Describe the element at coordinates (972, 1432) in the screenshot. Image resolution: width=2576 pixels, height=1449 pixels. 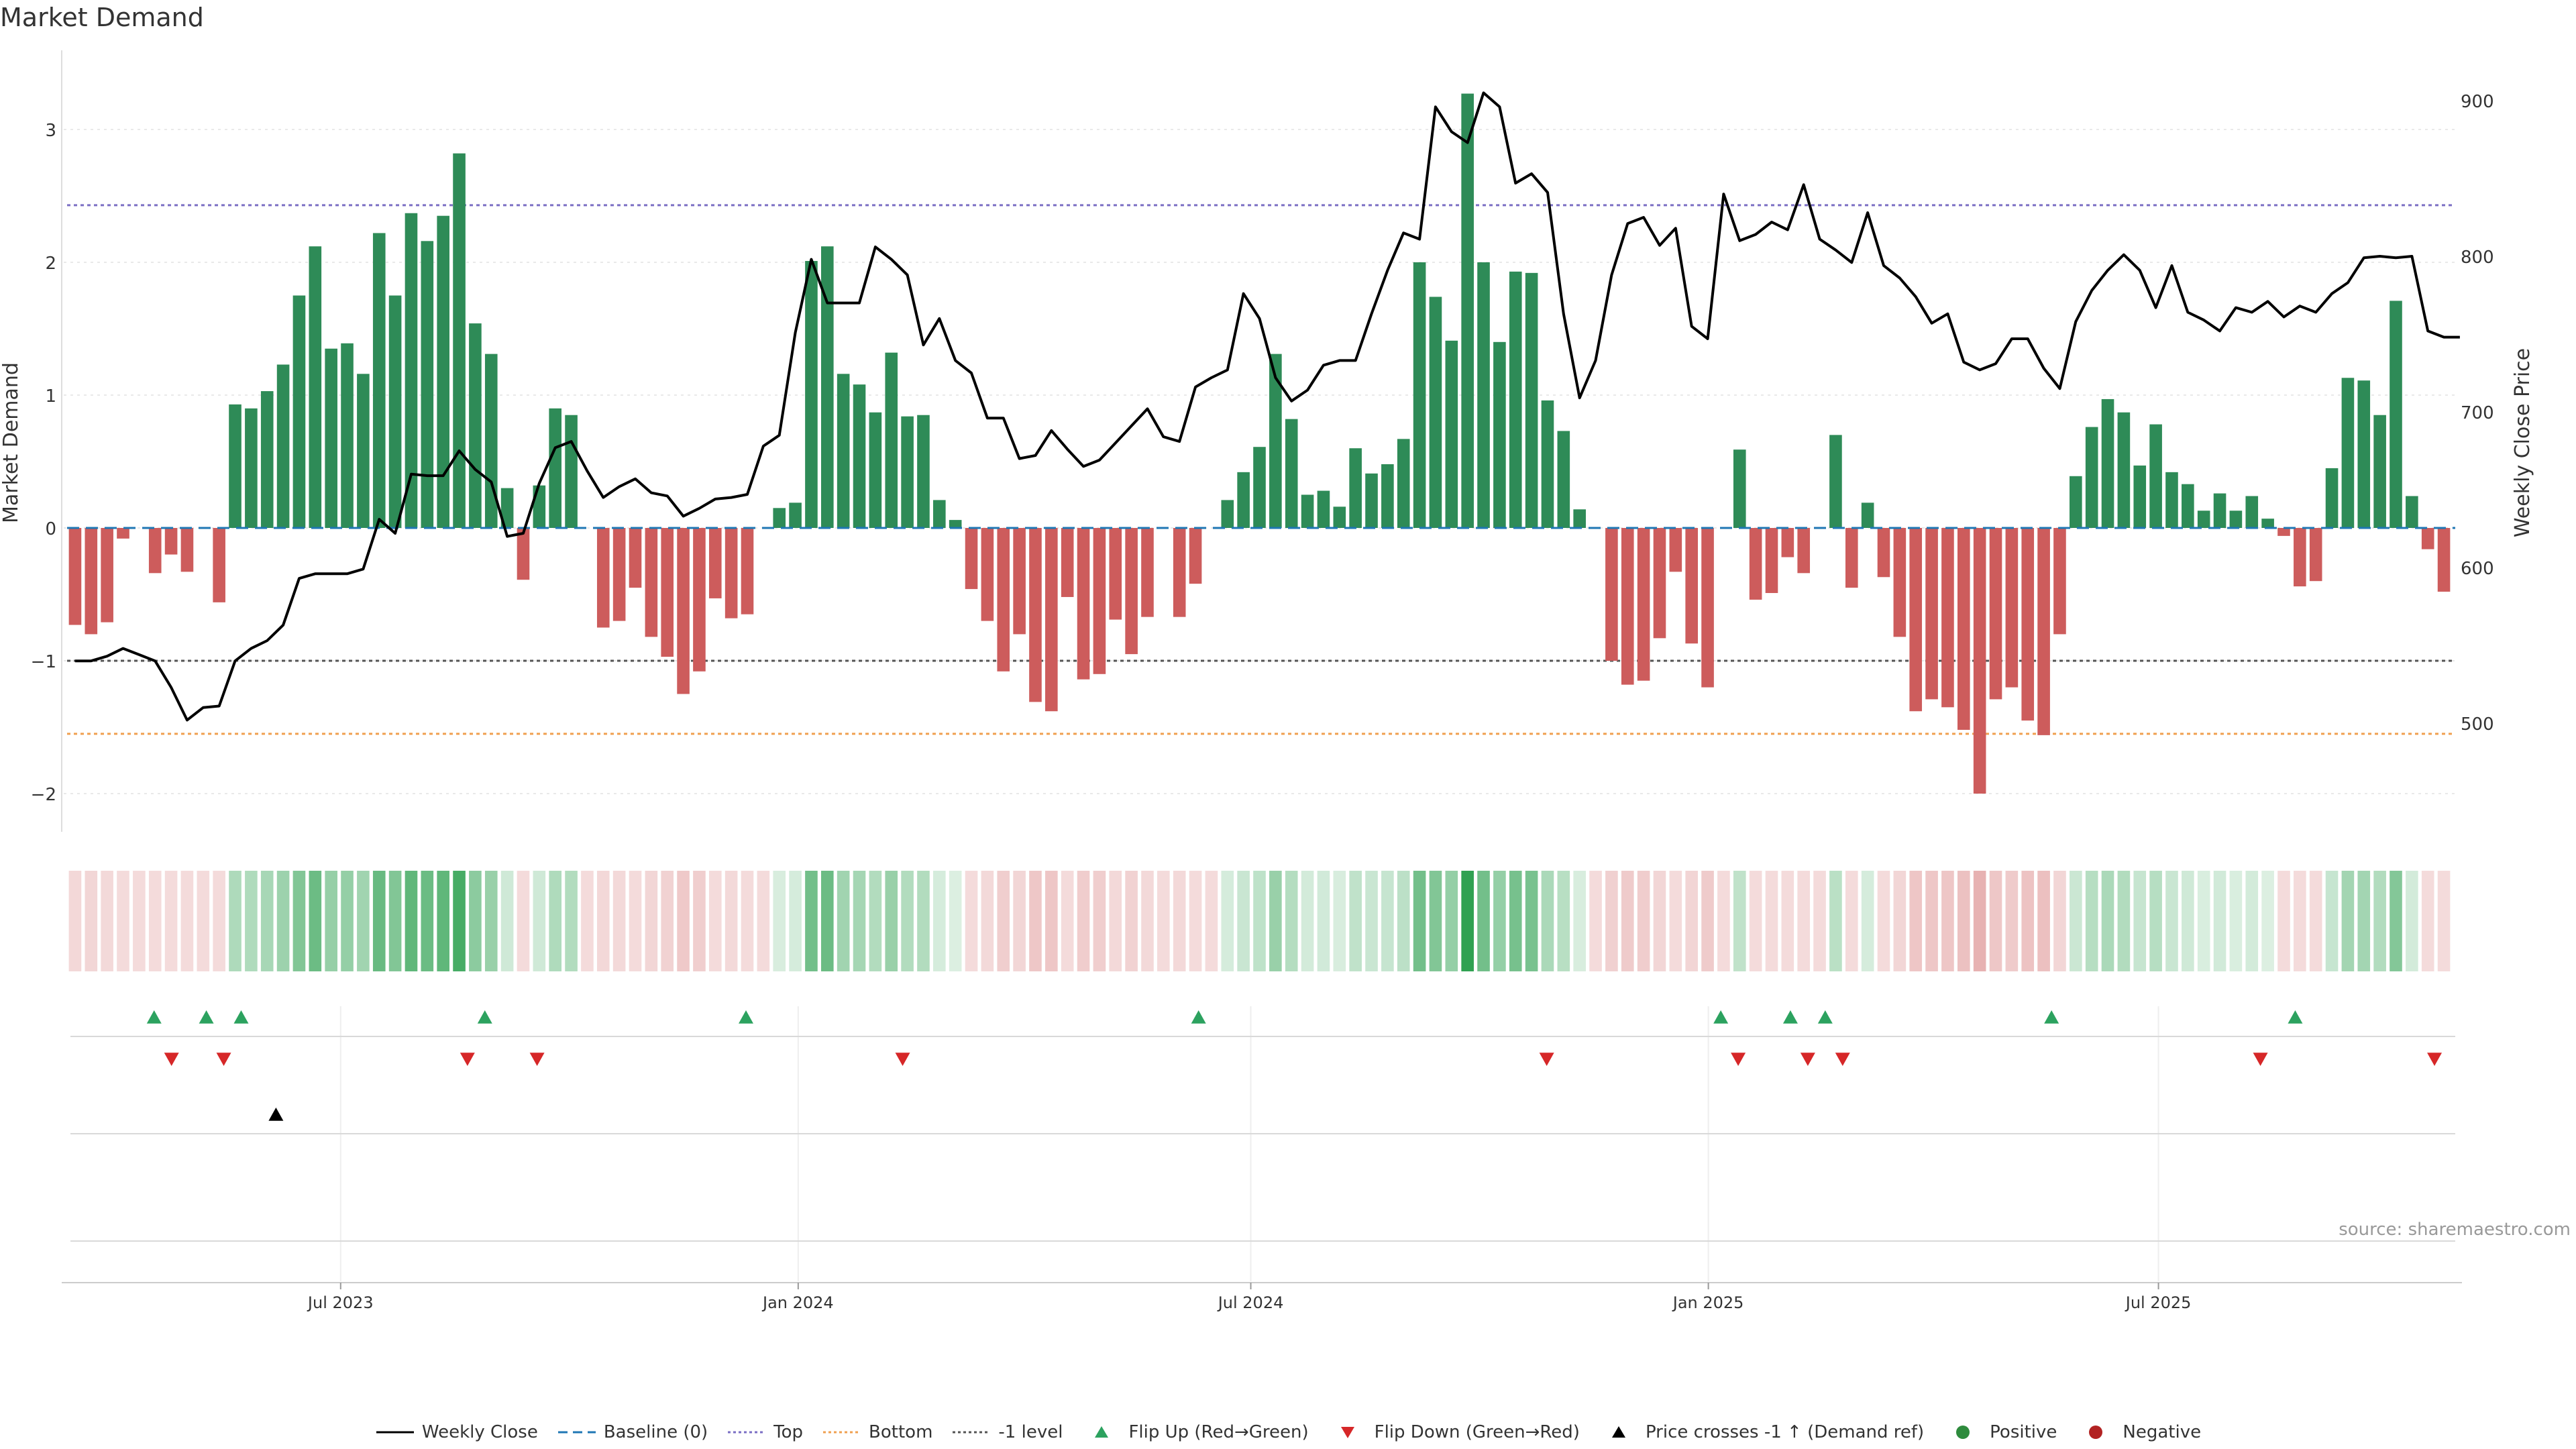
I see `legend-swatch-minus1` at that location.